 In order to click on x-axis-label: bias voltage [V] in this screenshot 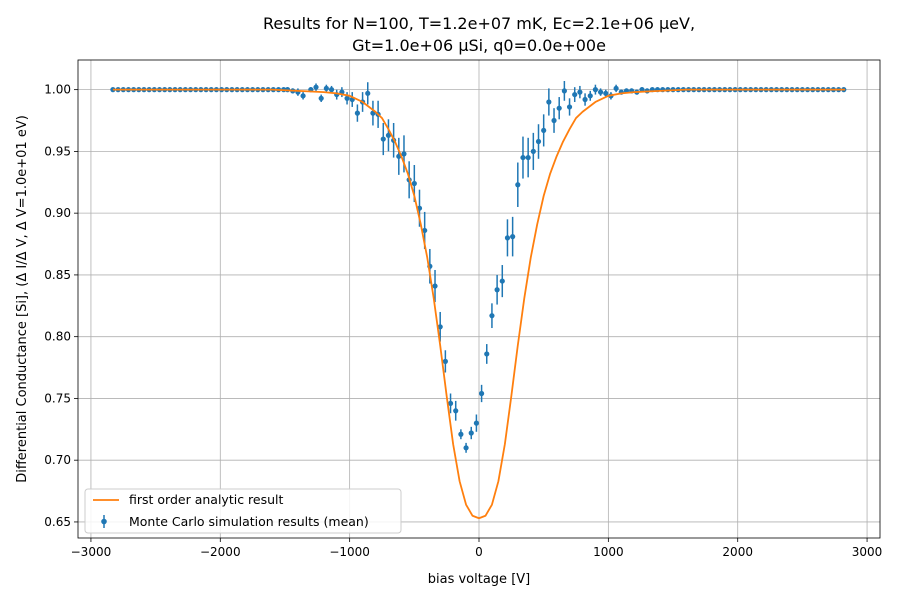, I will do `click(479, 579)`.